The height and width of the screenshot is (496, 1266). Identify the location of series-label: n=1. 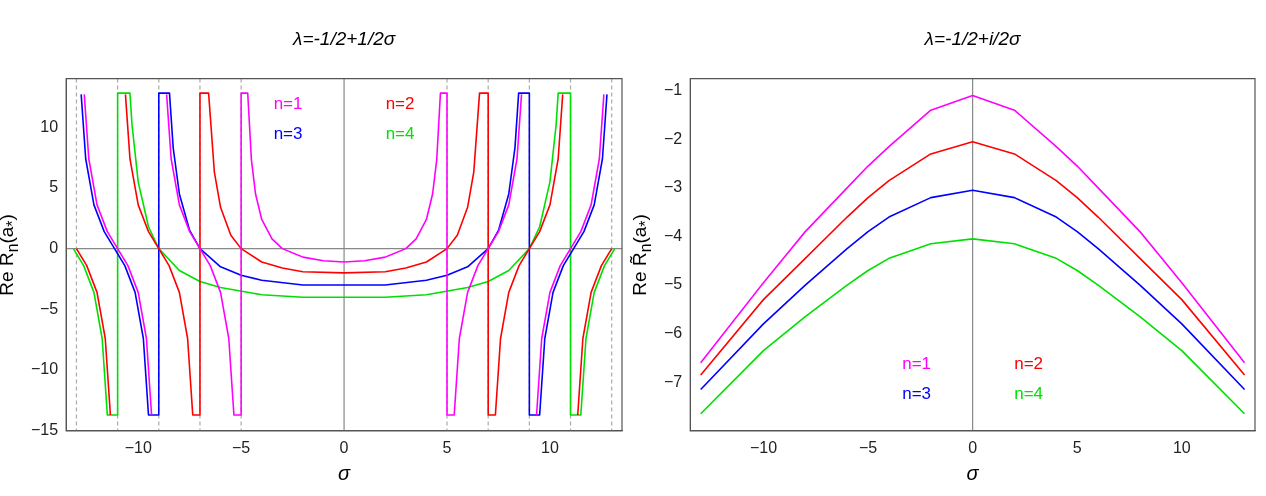
(288, 104).